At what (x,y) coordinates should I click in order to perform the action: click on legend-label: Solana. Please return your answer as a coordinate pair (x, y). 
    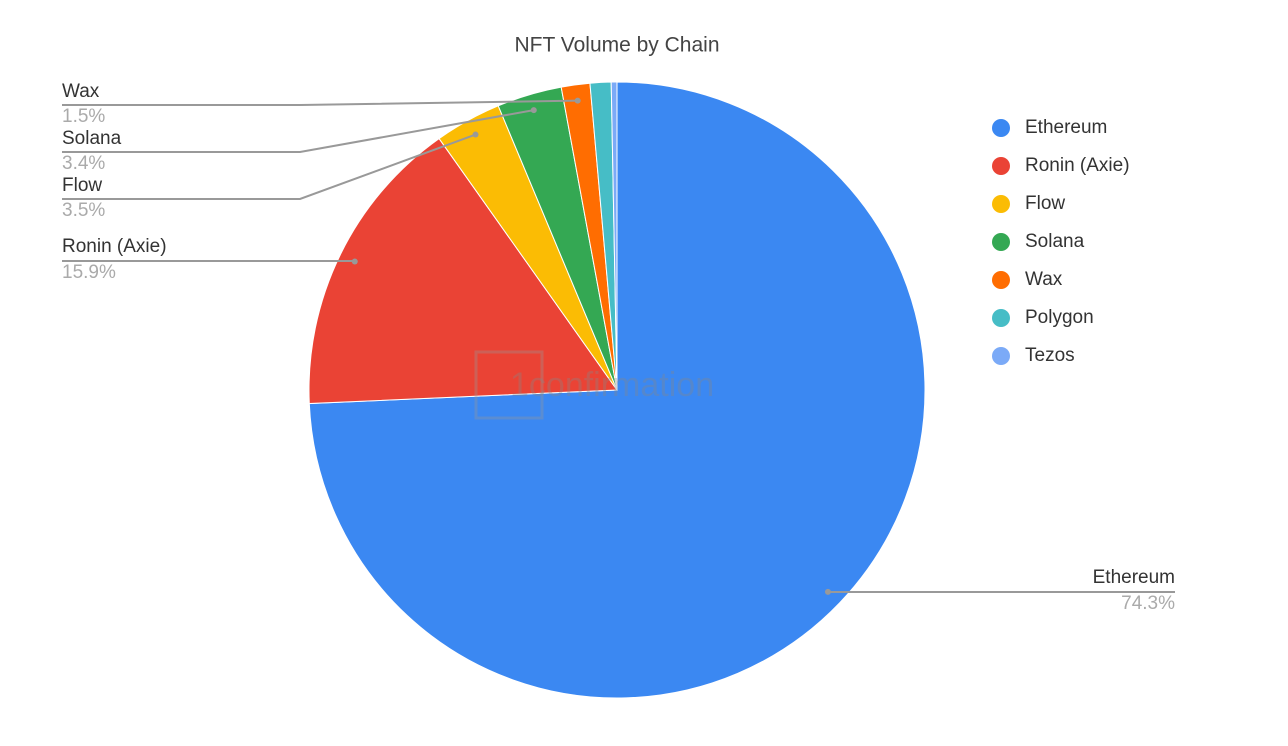
    Looking at the image, I should click on (1055, 241).